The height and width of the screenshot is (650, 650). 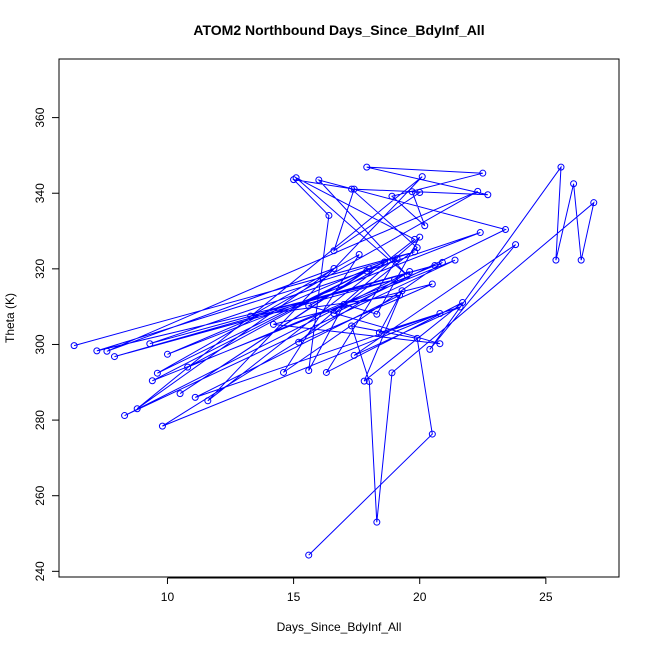 I want to click on y-tick-label: 360, so click(x=40, y=117).